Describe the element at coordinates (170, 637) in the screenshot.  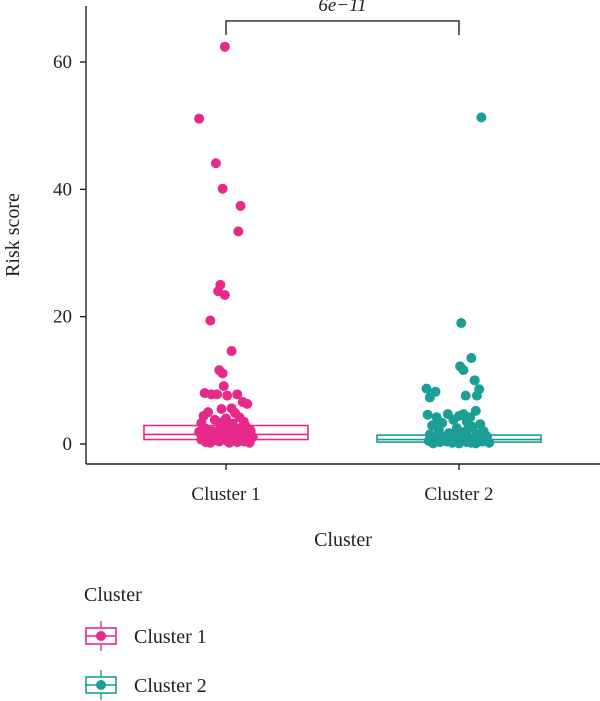
I see `legend-label: Cluster 1` at that location.